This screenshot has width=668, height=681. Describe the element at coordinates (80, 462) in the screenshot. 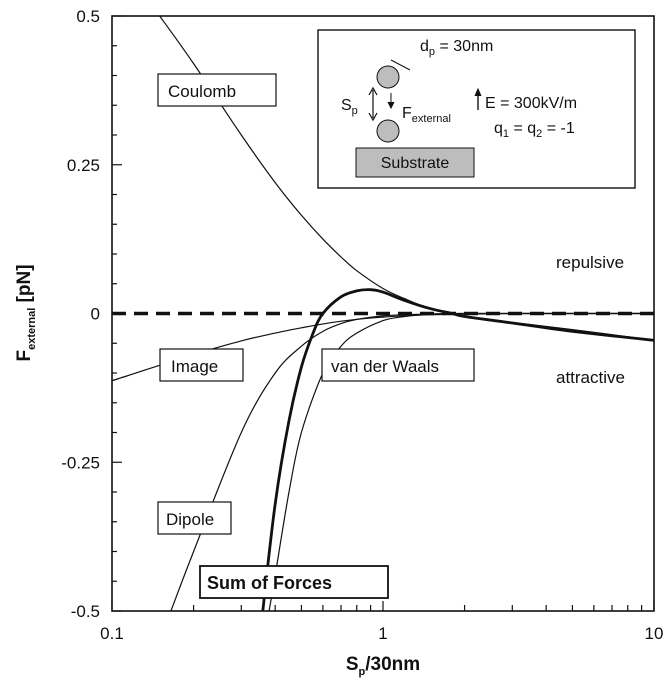

I see `y-tick-label: -0.25` at that location.